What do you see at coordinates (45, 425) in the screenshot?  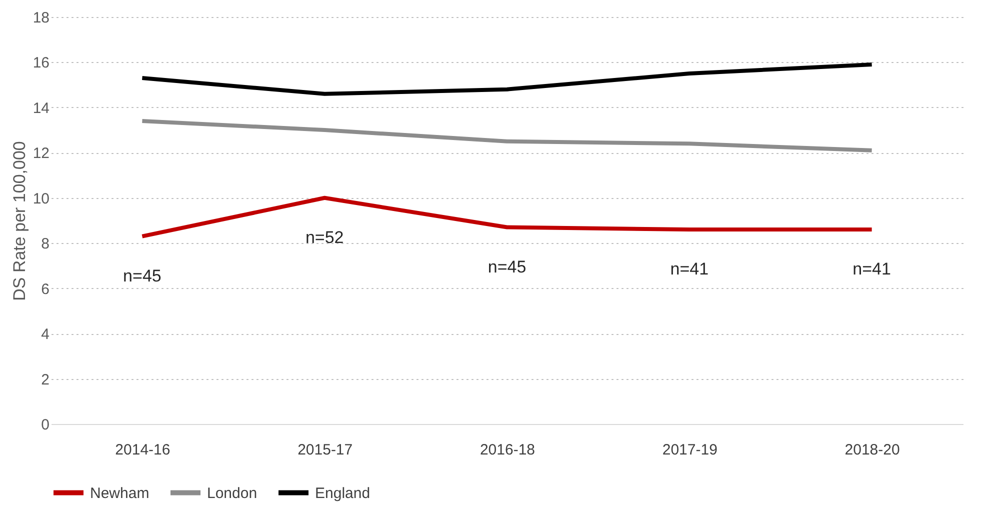 I see `y-tick-label: 0` at bounding box center [45, 425].